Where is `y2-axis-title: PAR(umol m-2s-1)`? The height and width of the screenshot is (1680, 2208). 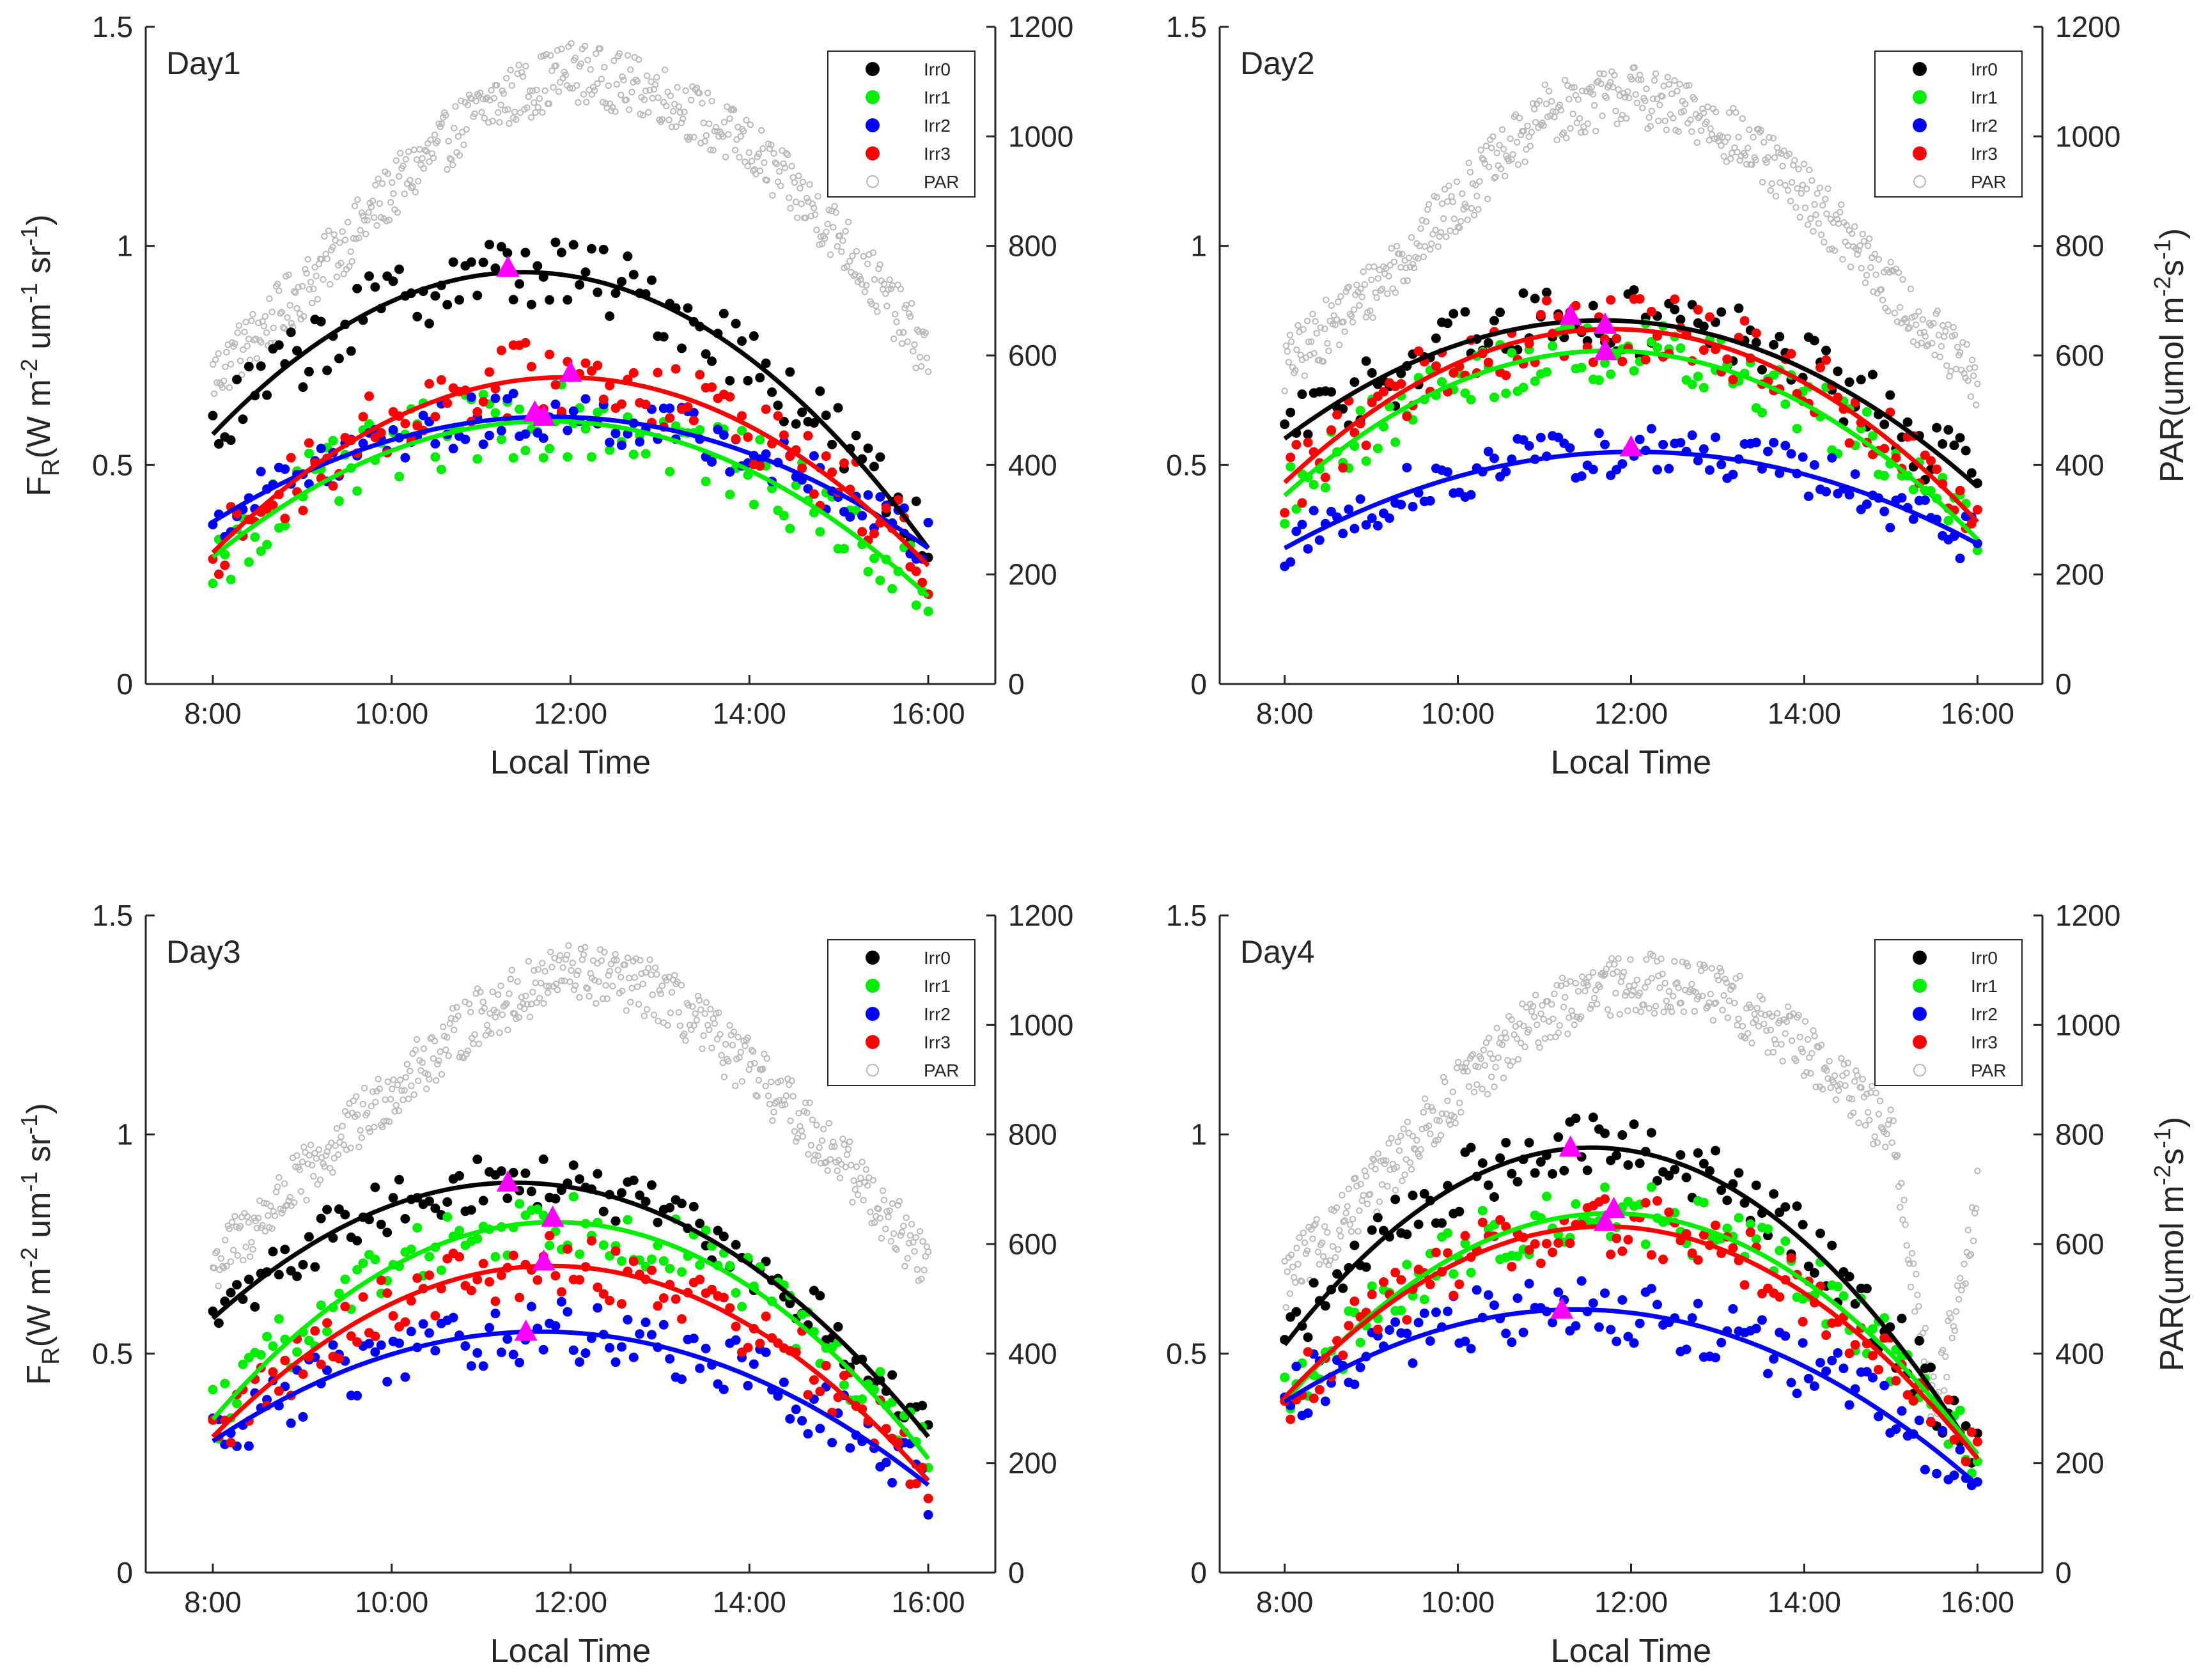
y2-axis-title: PAR(umol m-2s-1) is located at coordinates (2170, 355).